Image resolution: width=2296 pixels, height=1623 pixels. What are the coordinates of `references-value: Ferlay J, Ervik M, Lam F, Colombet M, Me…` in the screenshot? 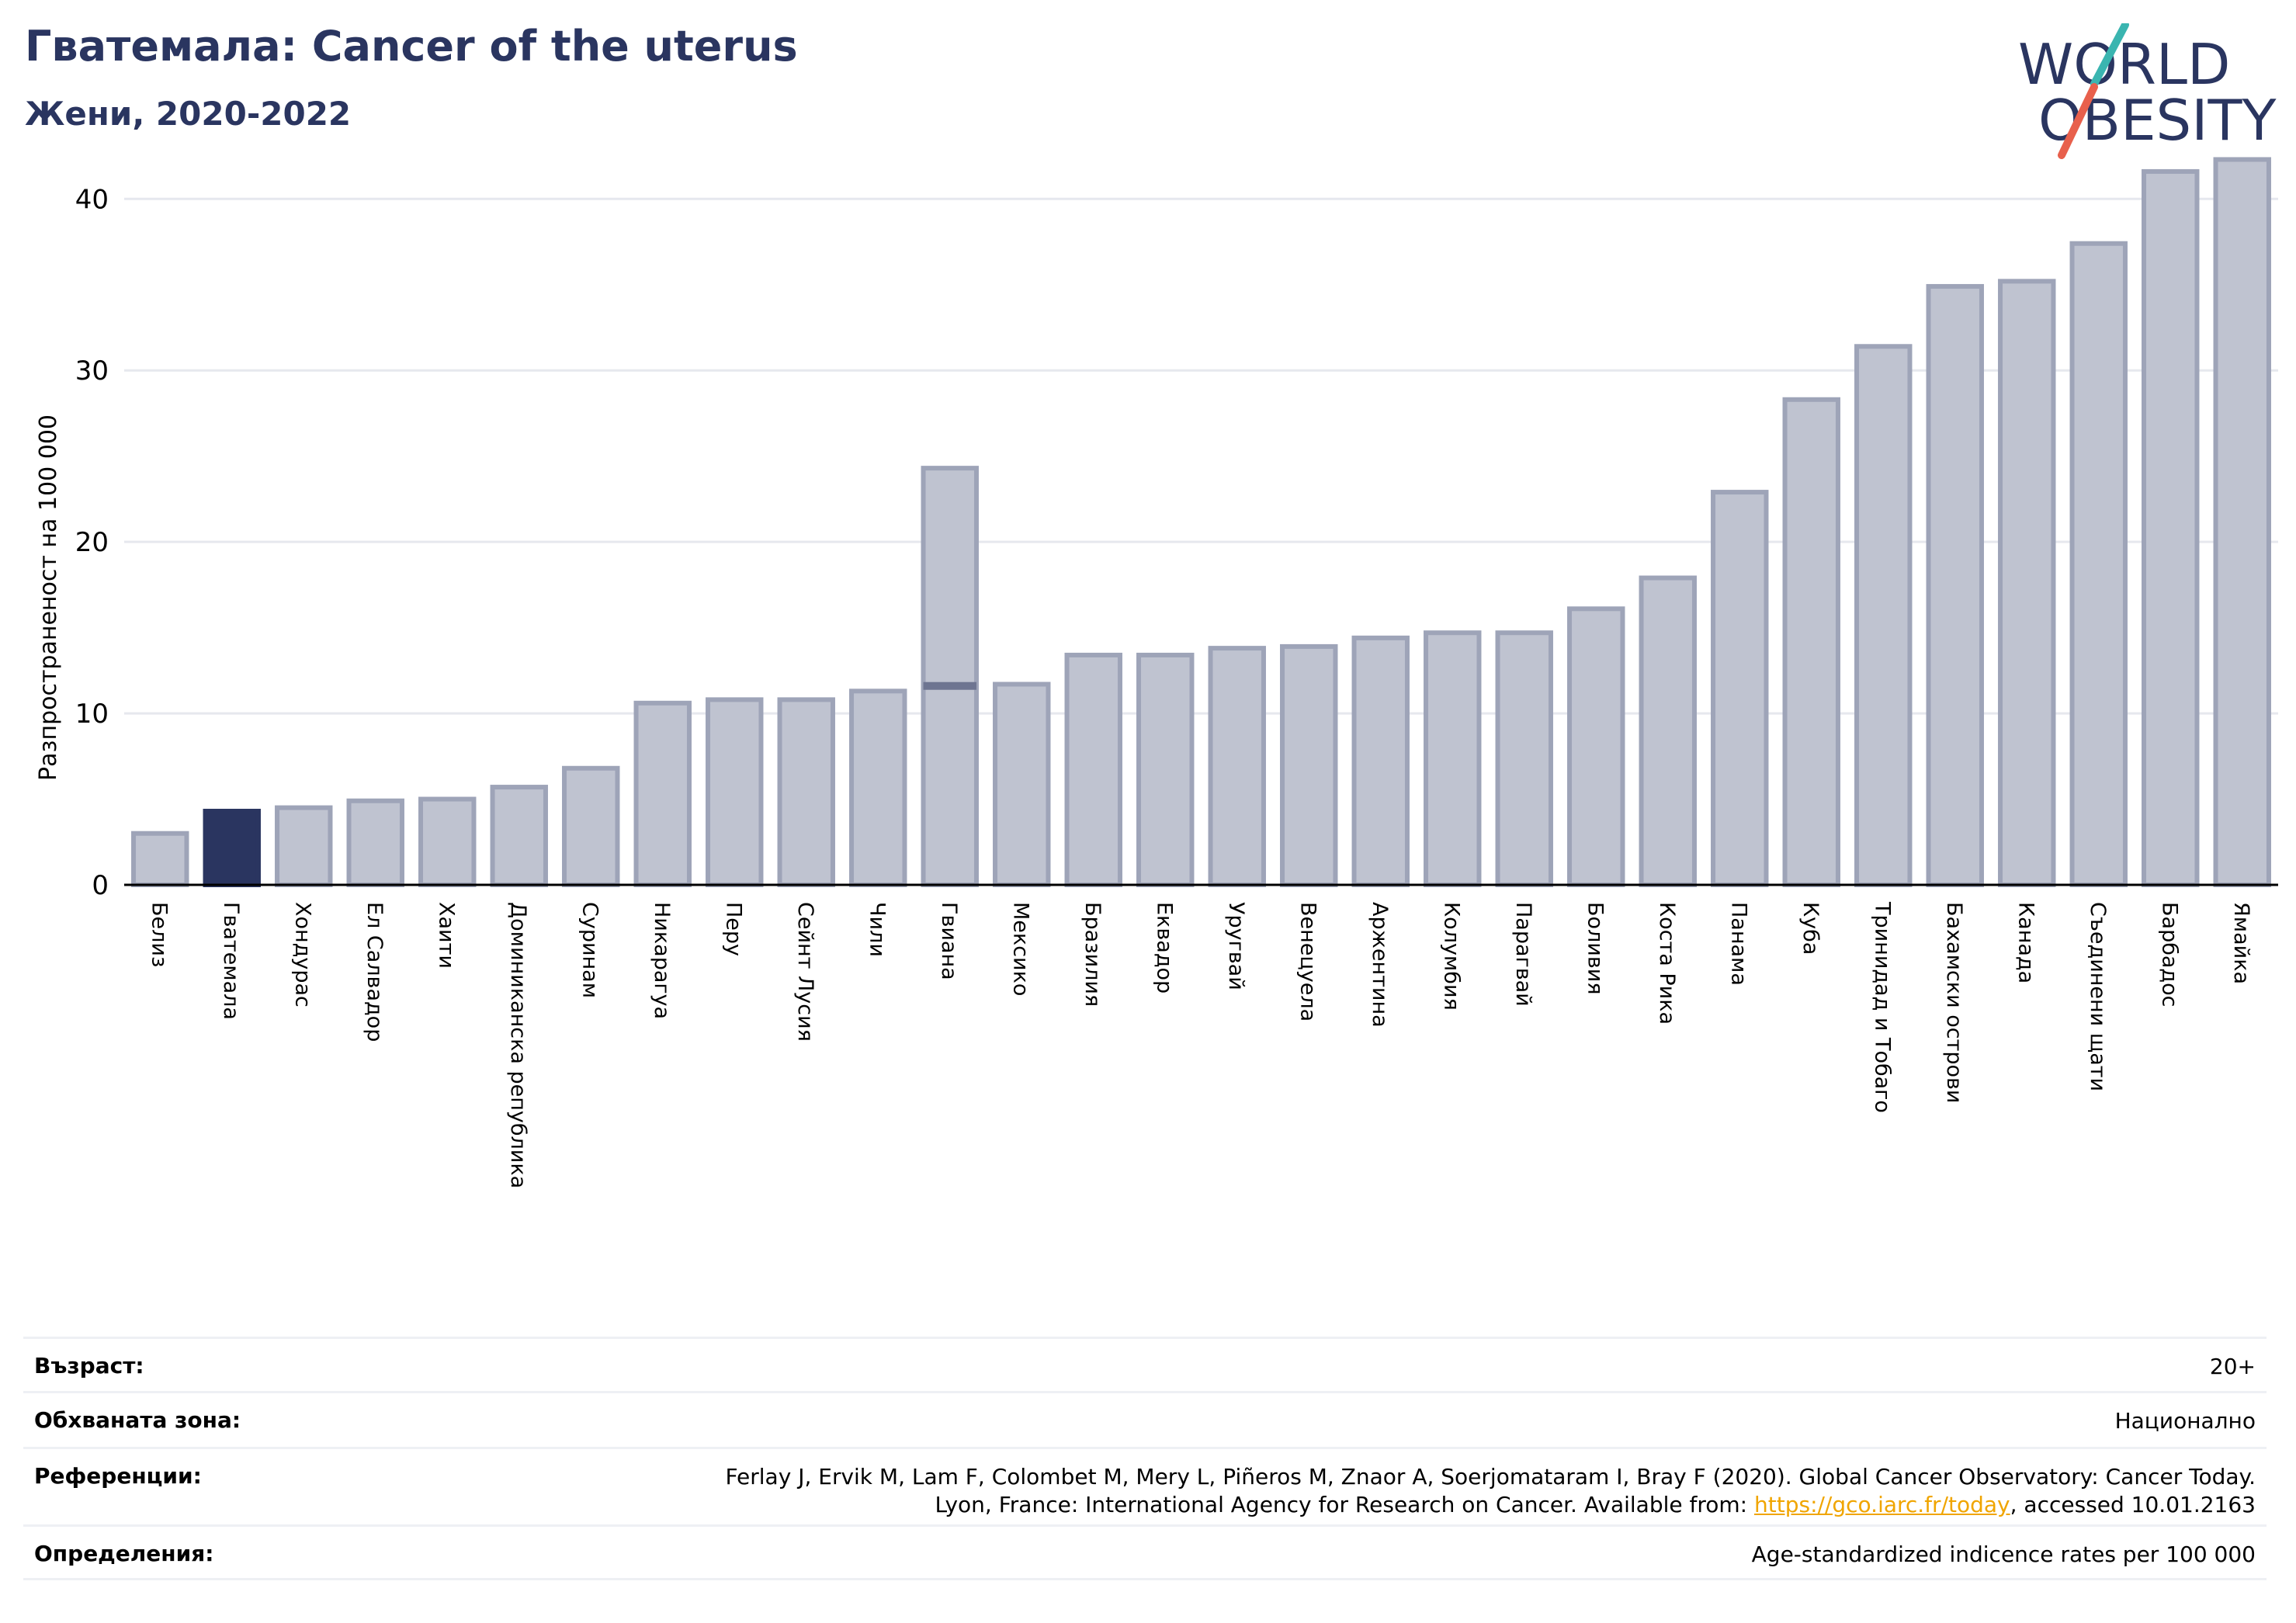 It's located at (1490, 1491).